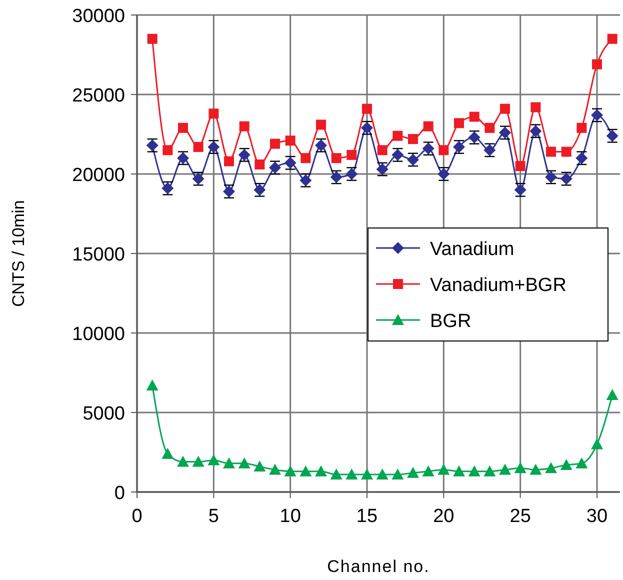 The width and height of the screenshot is (623, 580). I want to click on x-tick-label: 20, so click(443, 516).